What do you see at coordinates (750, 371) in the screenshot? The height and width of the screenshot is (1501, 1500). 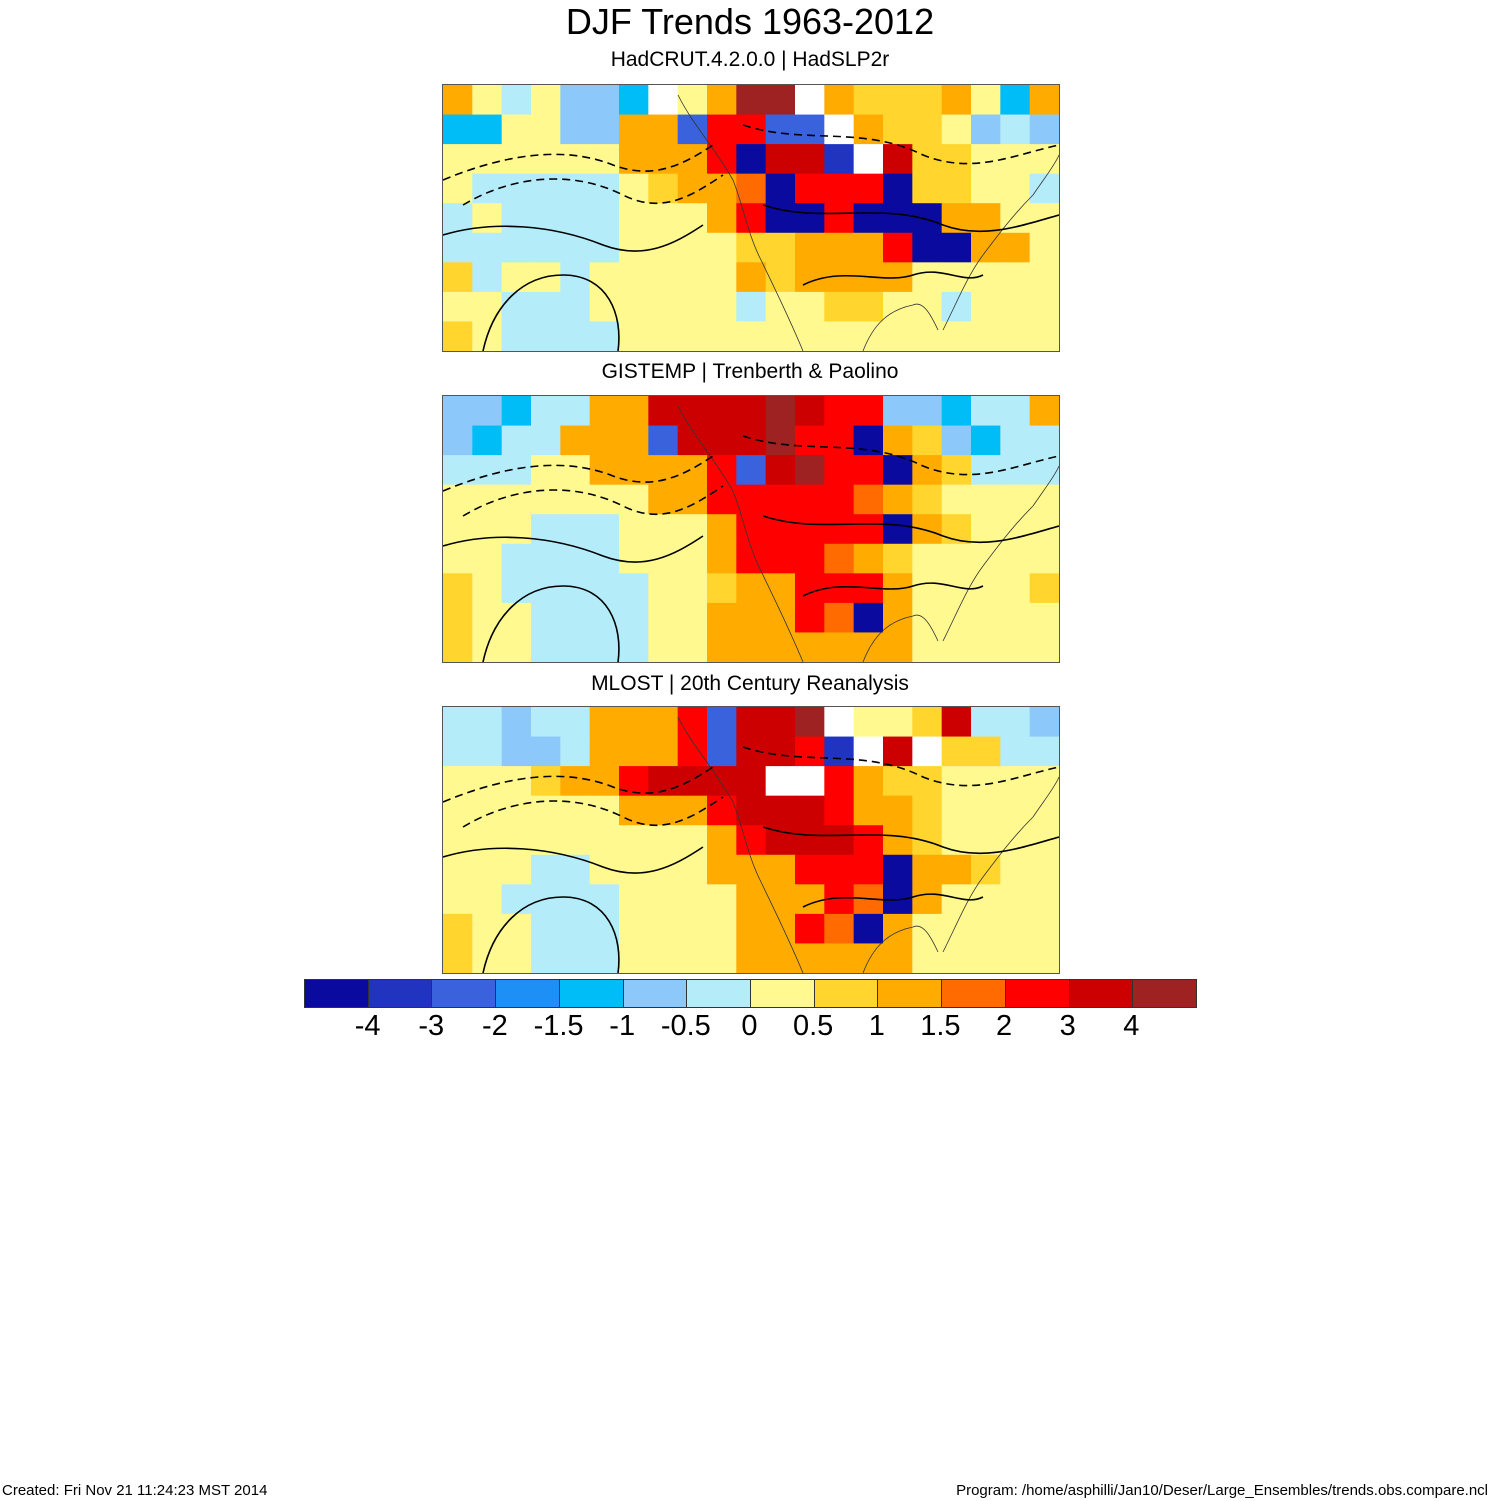 I see `panel-2-title: GISTEMP | Trenberth & Paolino` at bounding box center [750, 371].